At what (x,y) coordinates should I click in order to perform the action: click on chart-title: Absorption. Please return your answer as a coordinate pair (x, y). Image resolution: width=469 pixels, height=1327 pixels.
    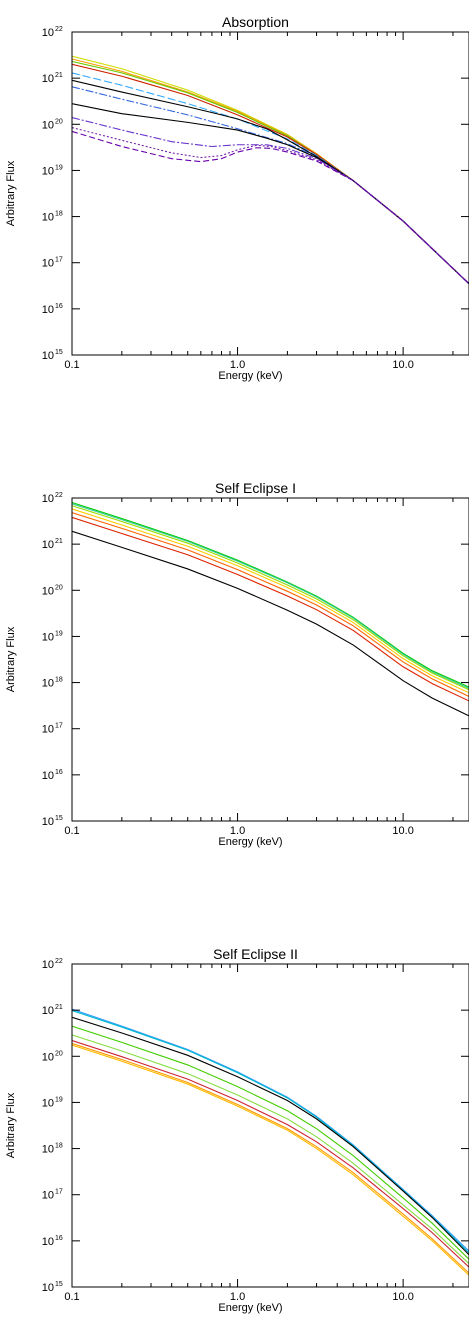
    Looking at the image, I should click on (255, 22).